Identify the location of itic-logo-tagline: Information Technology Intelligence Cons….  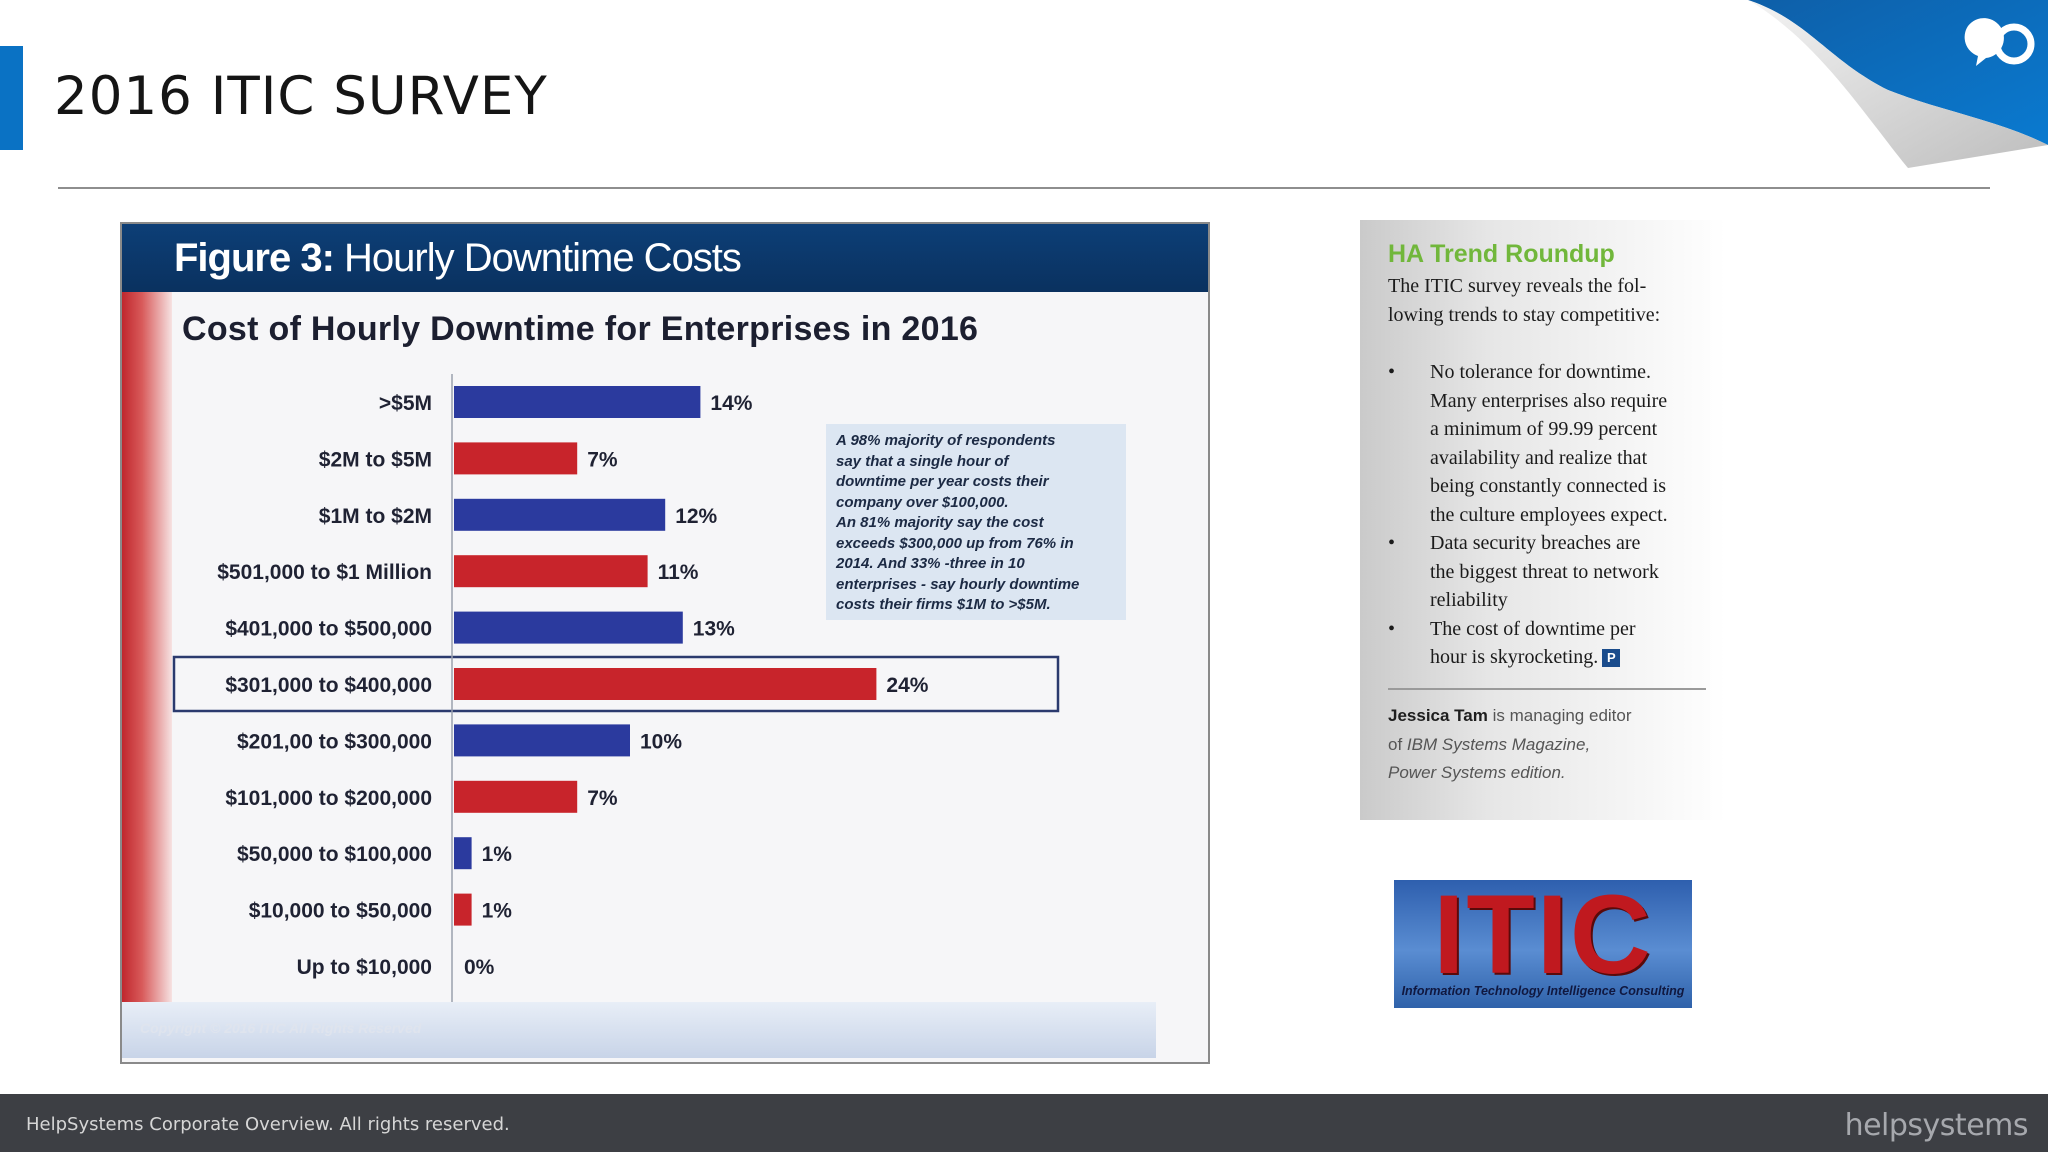
(1543, 991).